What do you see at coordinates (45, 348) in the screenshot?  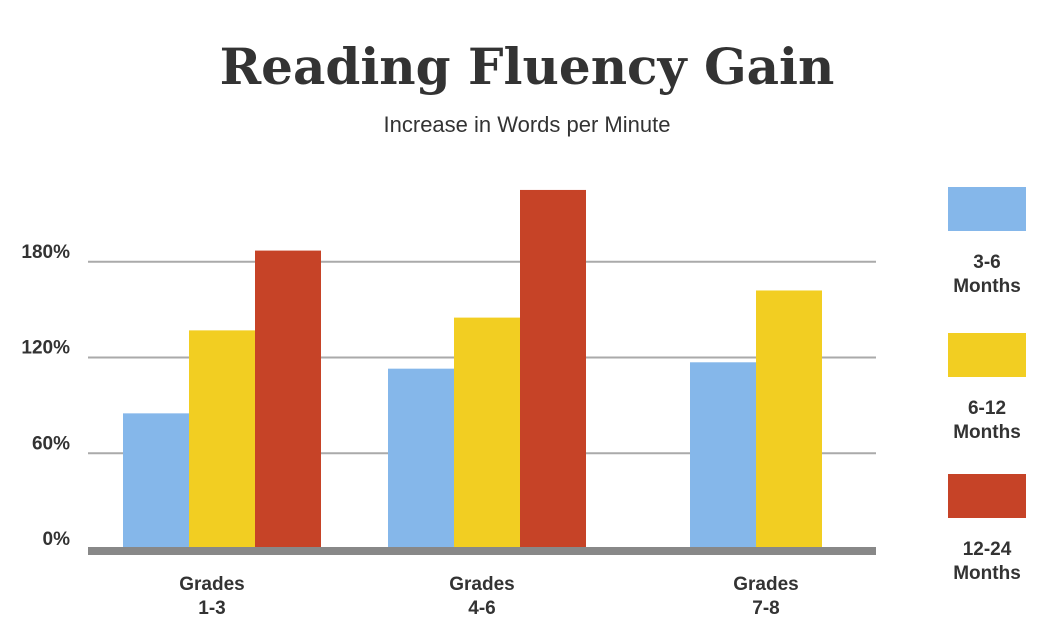 I see `y-tick-label: 120%` at bounding box center [45, 348].